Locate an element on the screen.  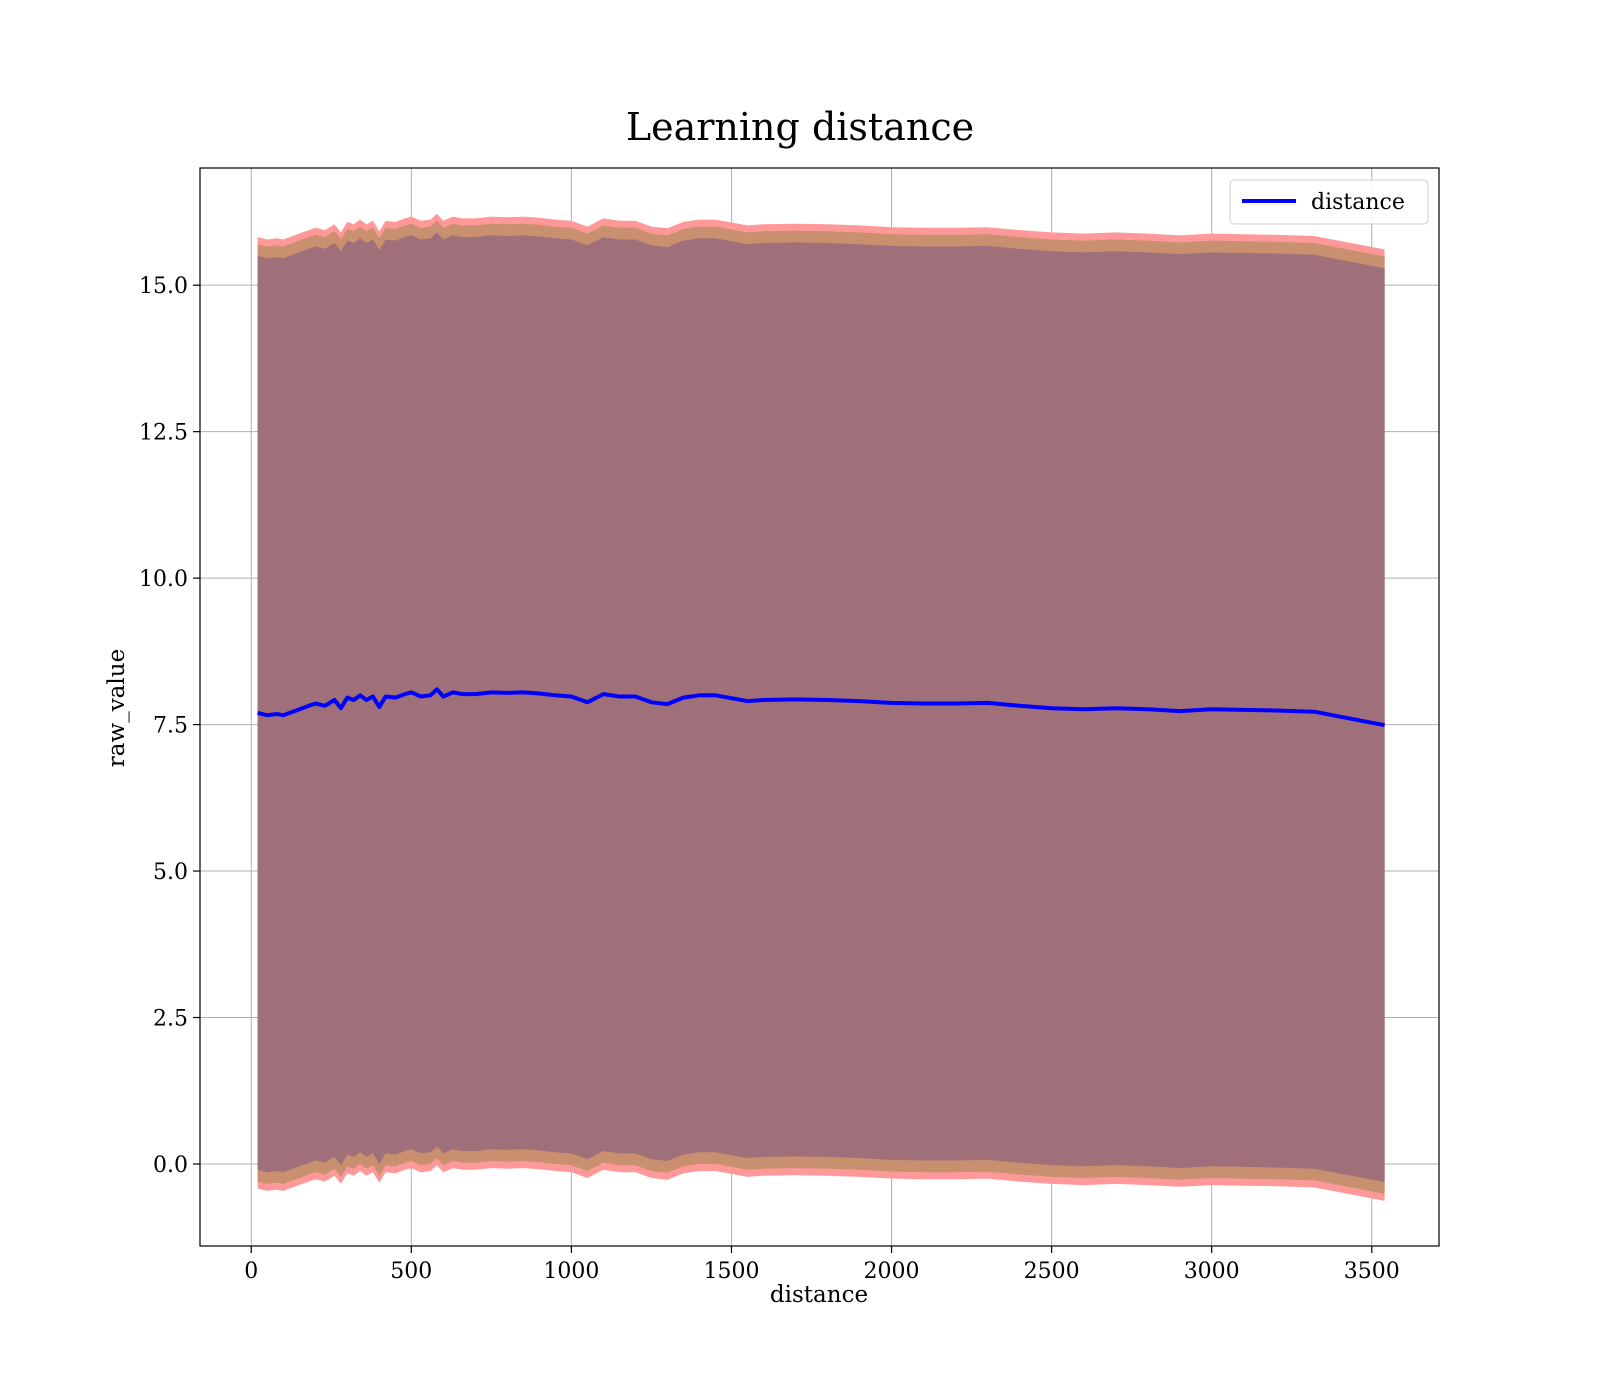
x-tick-label: 0 is located at coordinates (251, 1271).